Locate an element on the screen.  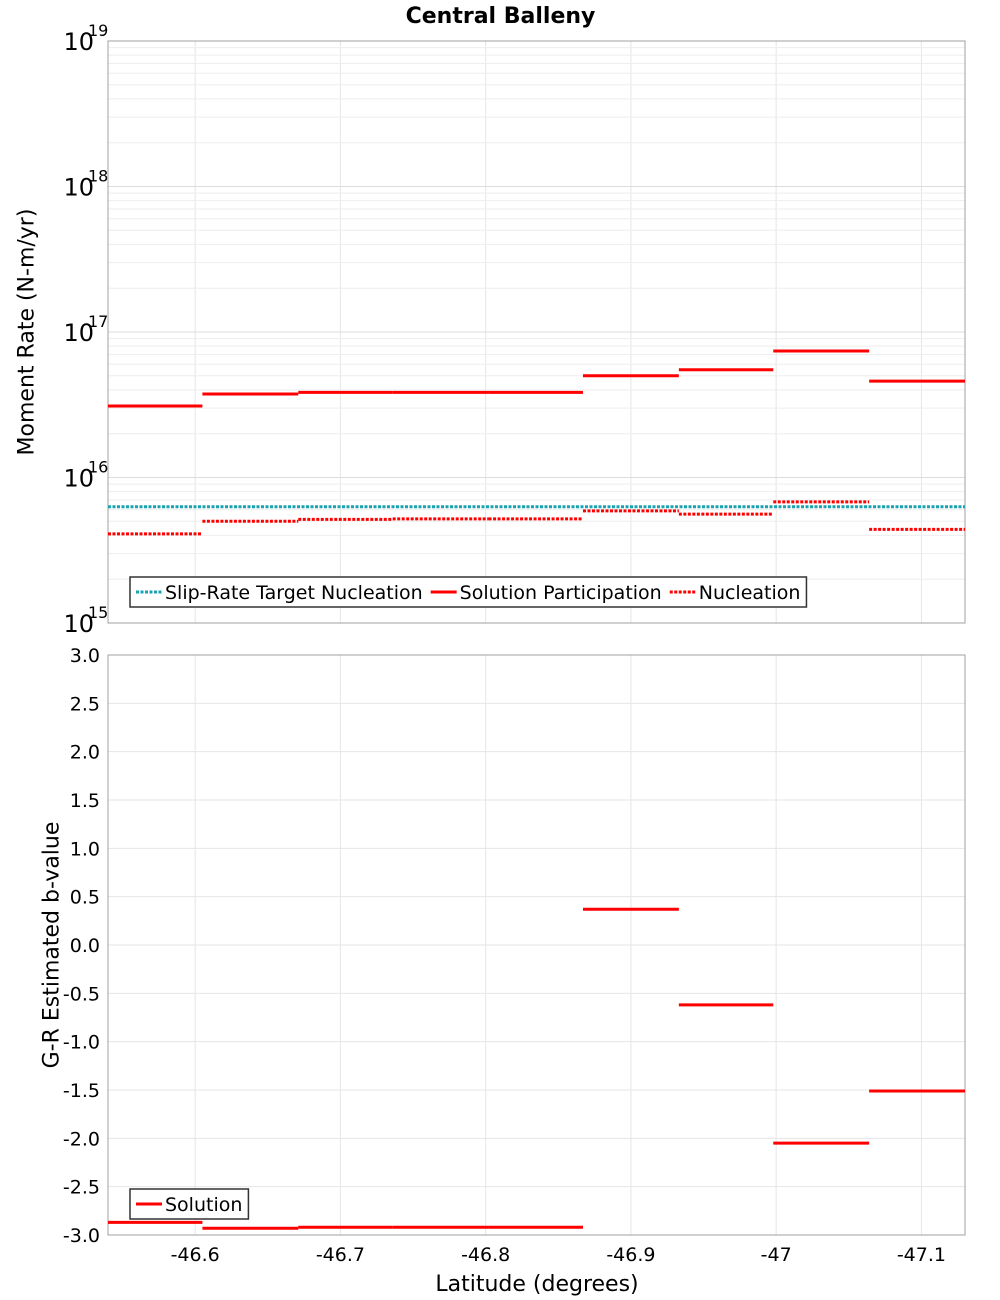
legend-label: Solution is located at coordinates (203, 1205).